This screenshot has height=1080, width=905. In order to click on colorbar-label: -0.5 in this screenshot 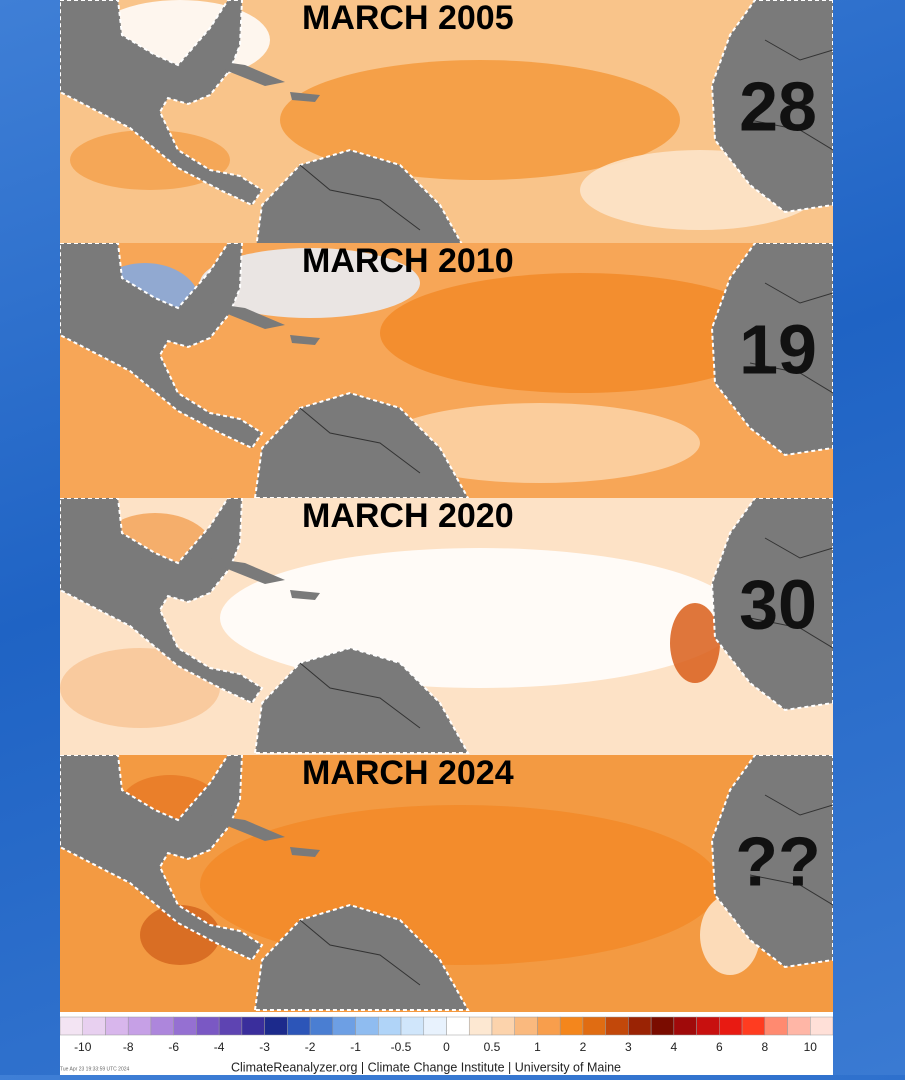, I will do `click(401, 1047)`.